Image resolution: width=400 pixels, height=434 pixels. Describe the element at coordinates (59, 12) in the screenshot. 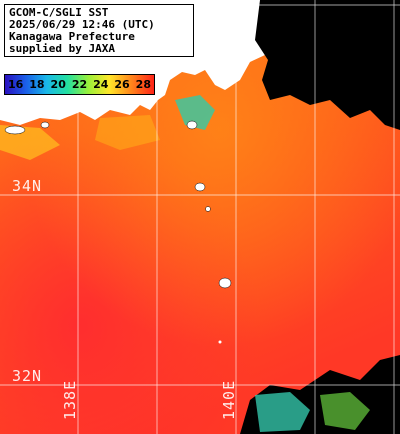

I see `satellite-product: GCOM-C/SGLI SST` at that location.